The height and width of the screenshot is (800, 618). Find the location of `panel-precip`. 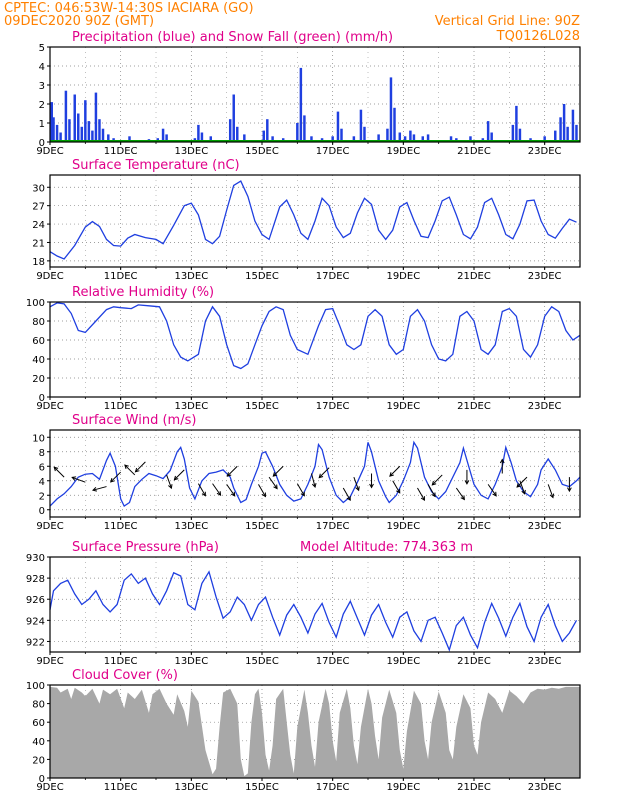

panel-precip is located at coordinates (314, 95).